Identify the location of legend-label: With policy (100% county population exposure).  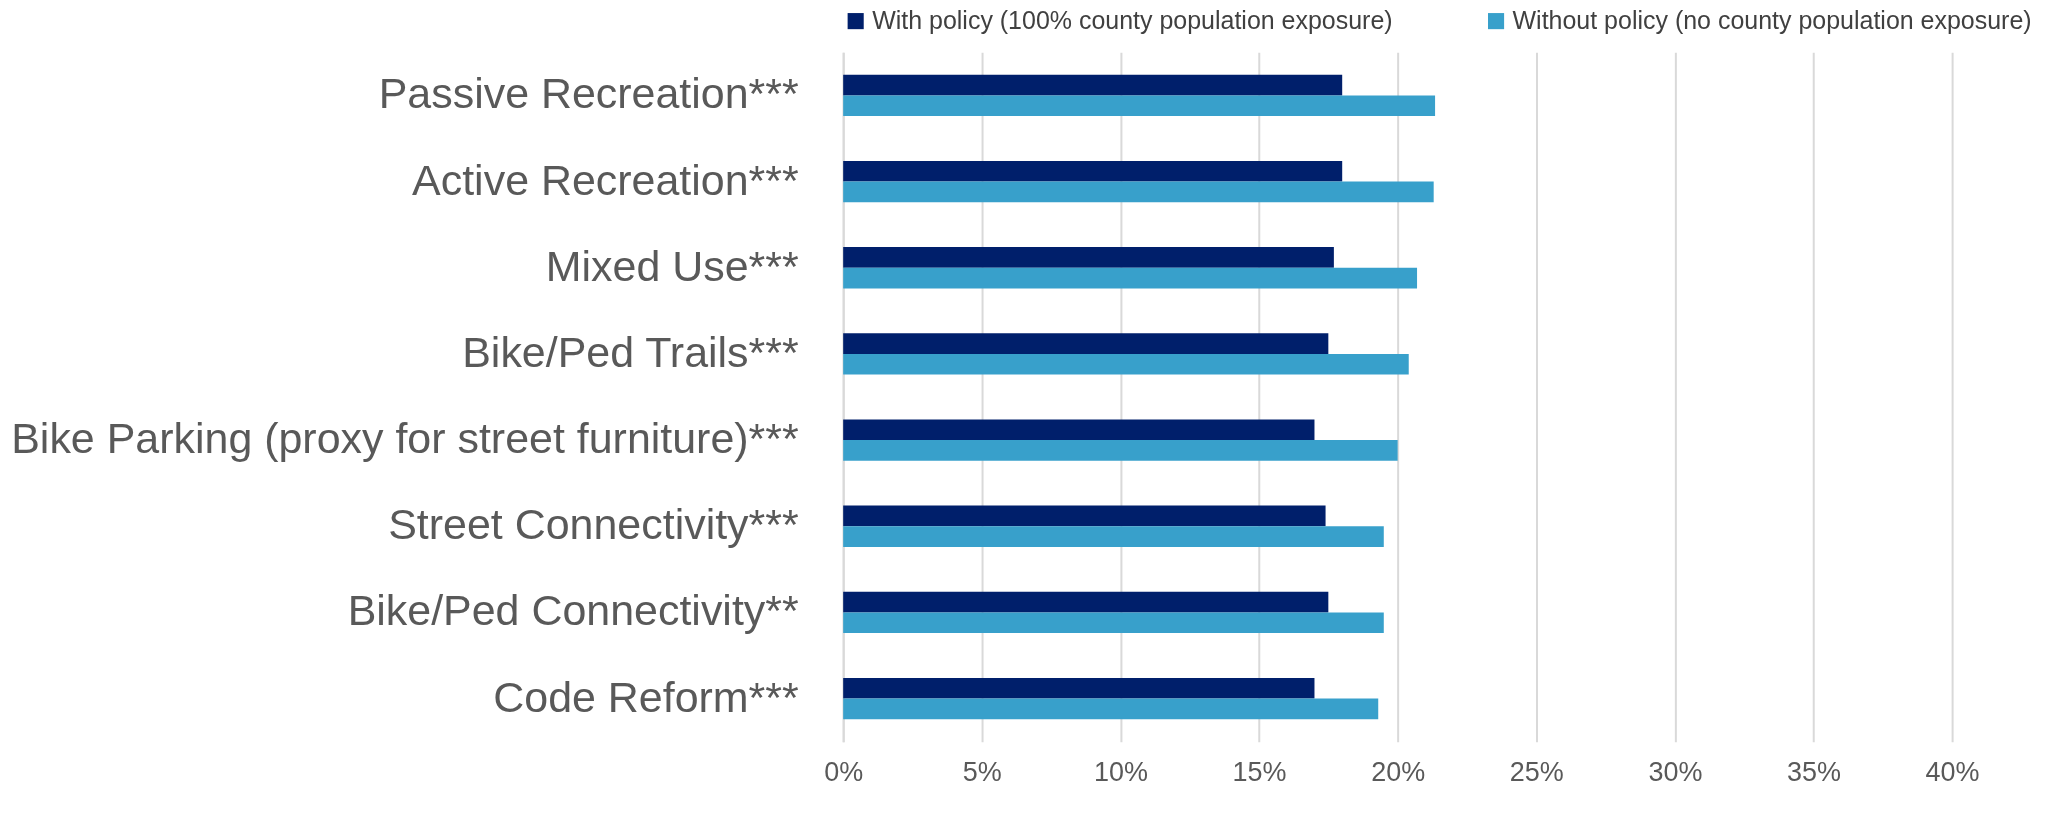
(1132, 20).